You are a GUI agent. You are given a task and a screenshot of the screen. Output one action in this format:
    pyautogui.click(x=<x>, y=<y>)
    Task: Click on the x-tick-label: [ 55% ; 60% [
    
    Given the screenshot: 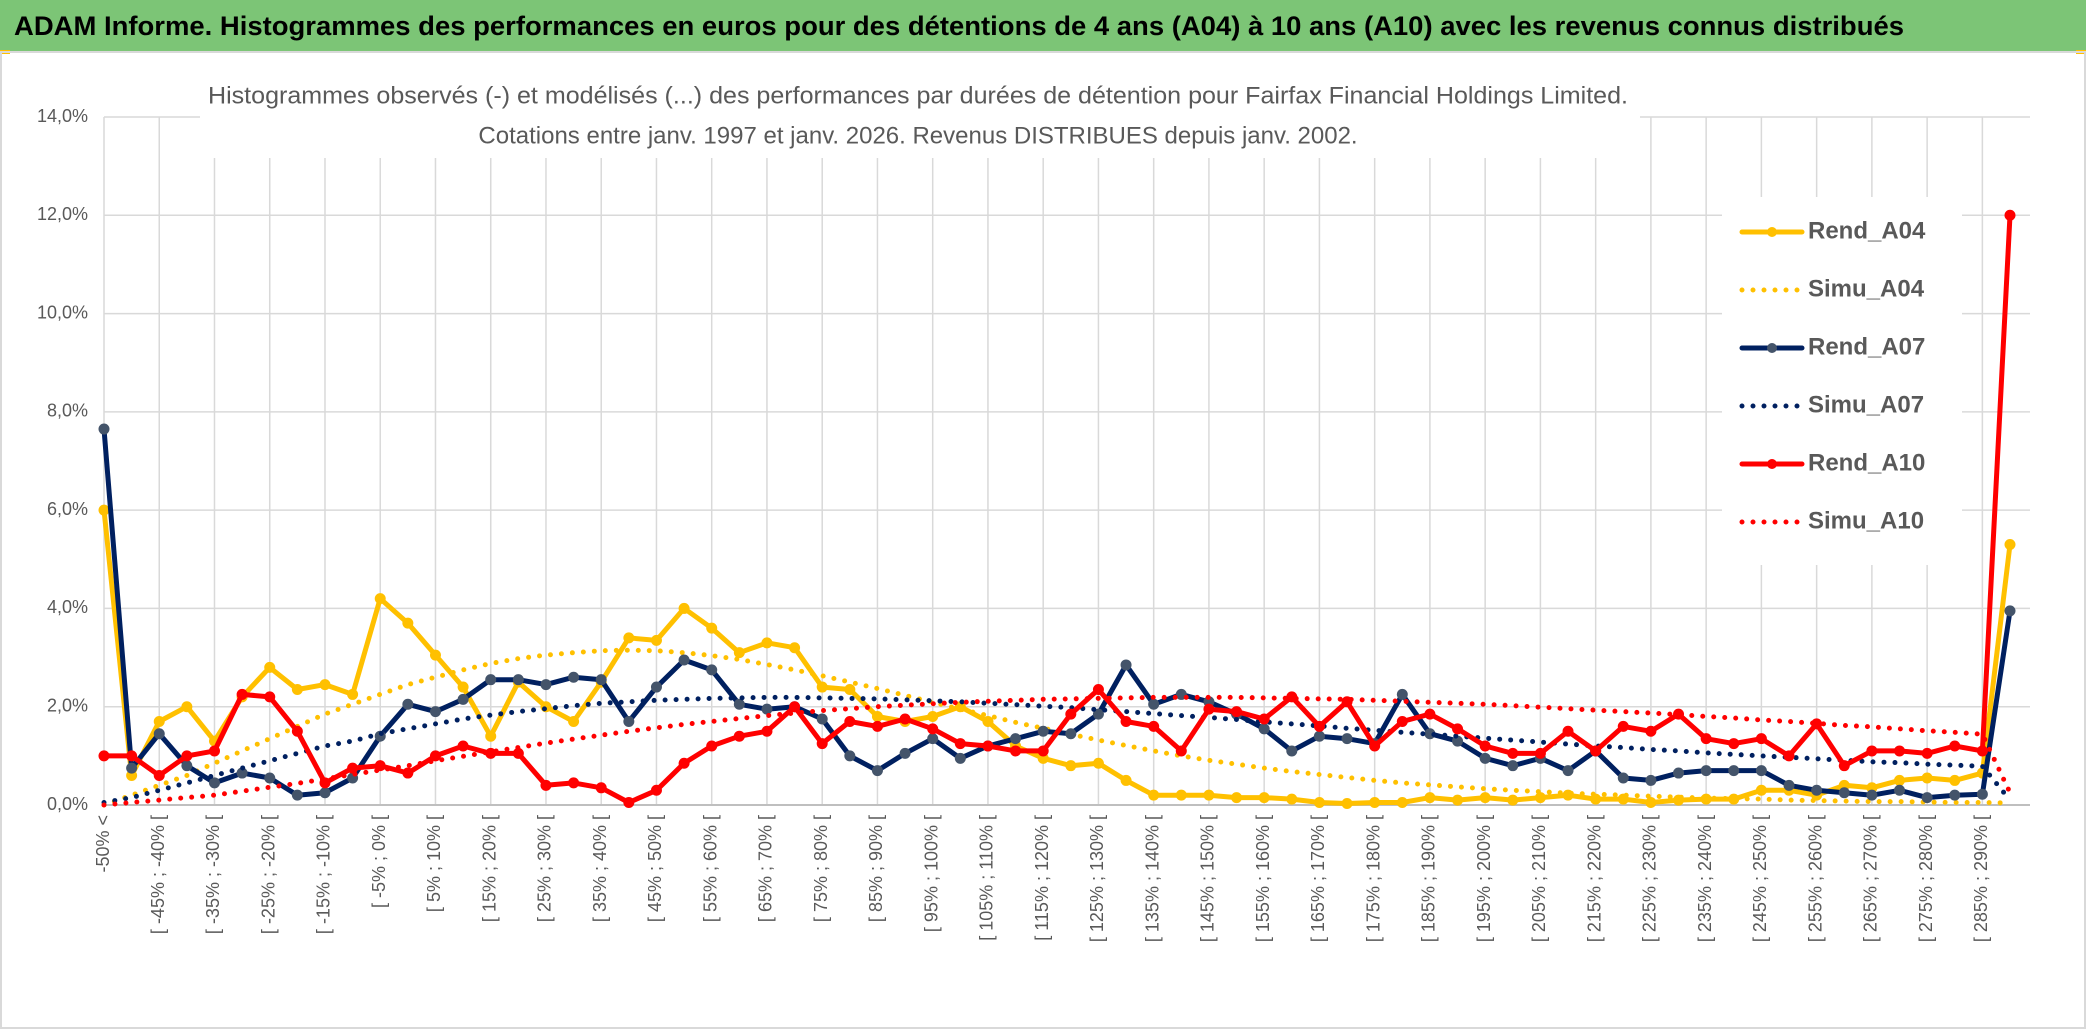 What is the action you would take?
    pyautogui.click(x=710, y=868)
    